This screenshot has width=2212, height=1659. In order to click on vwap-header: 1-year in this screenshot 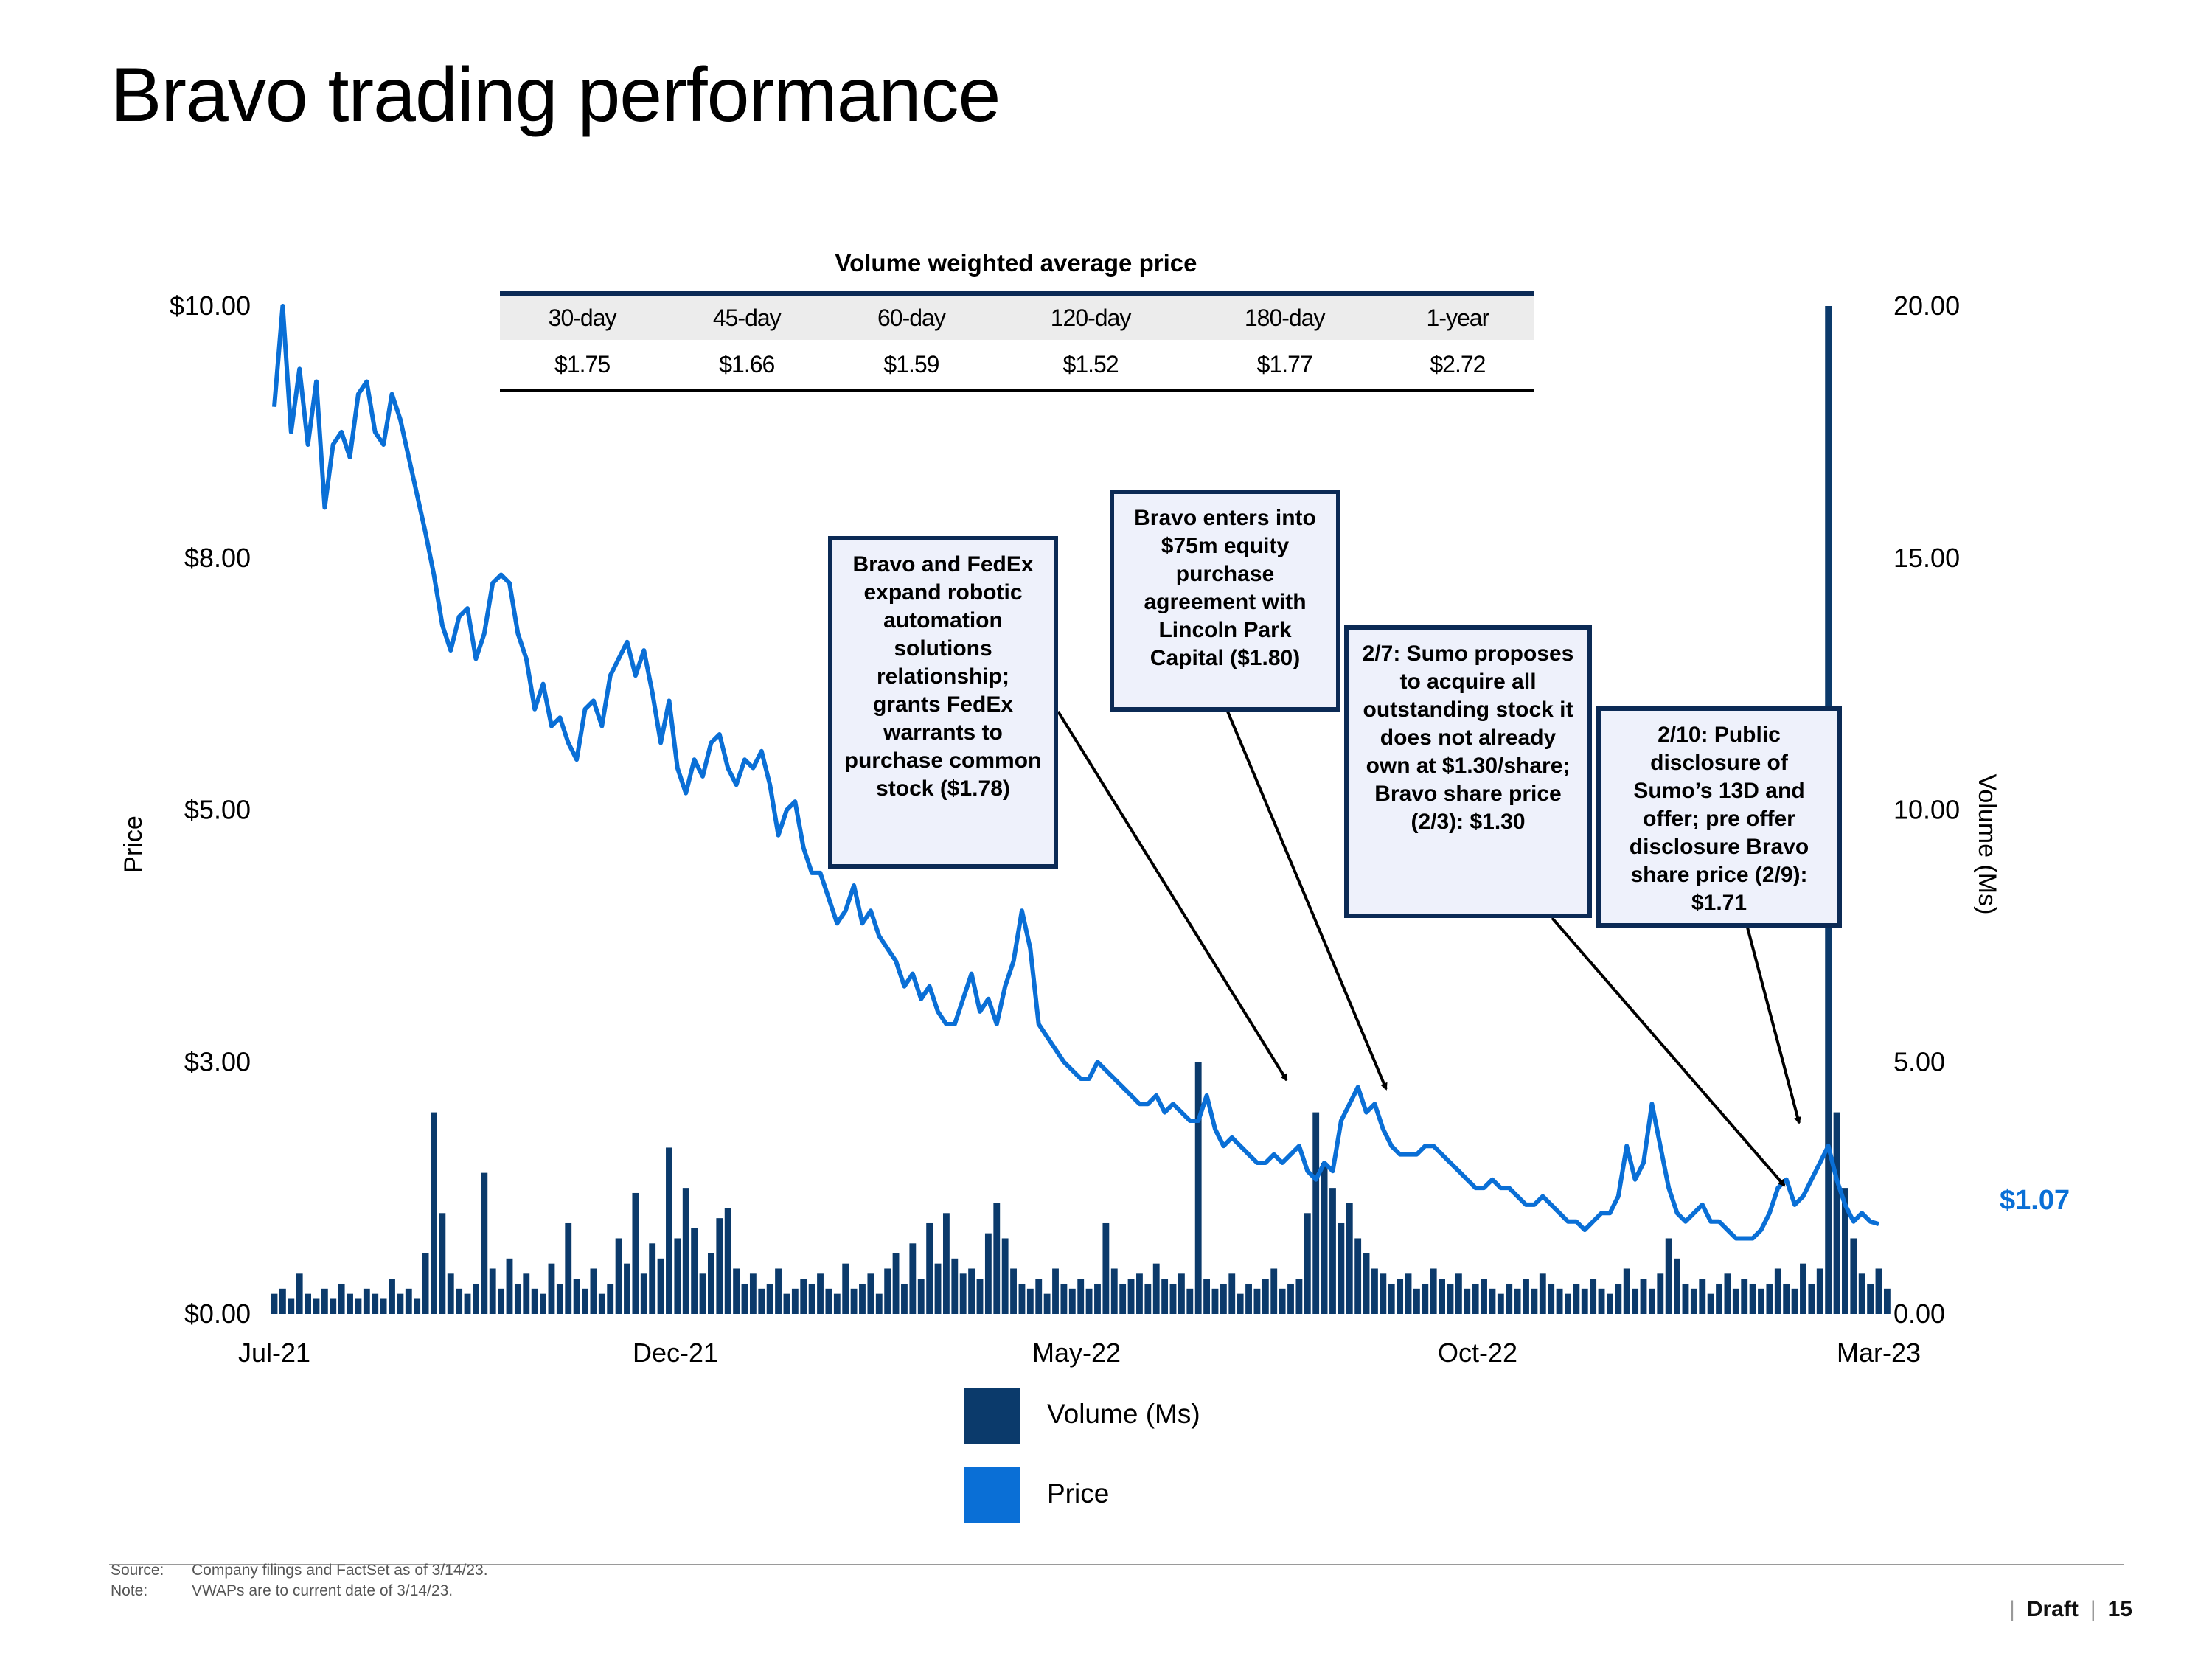, I will do `click(1457, 315)`.